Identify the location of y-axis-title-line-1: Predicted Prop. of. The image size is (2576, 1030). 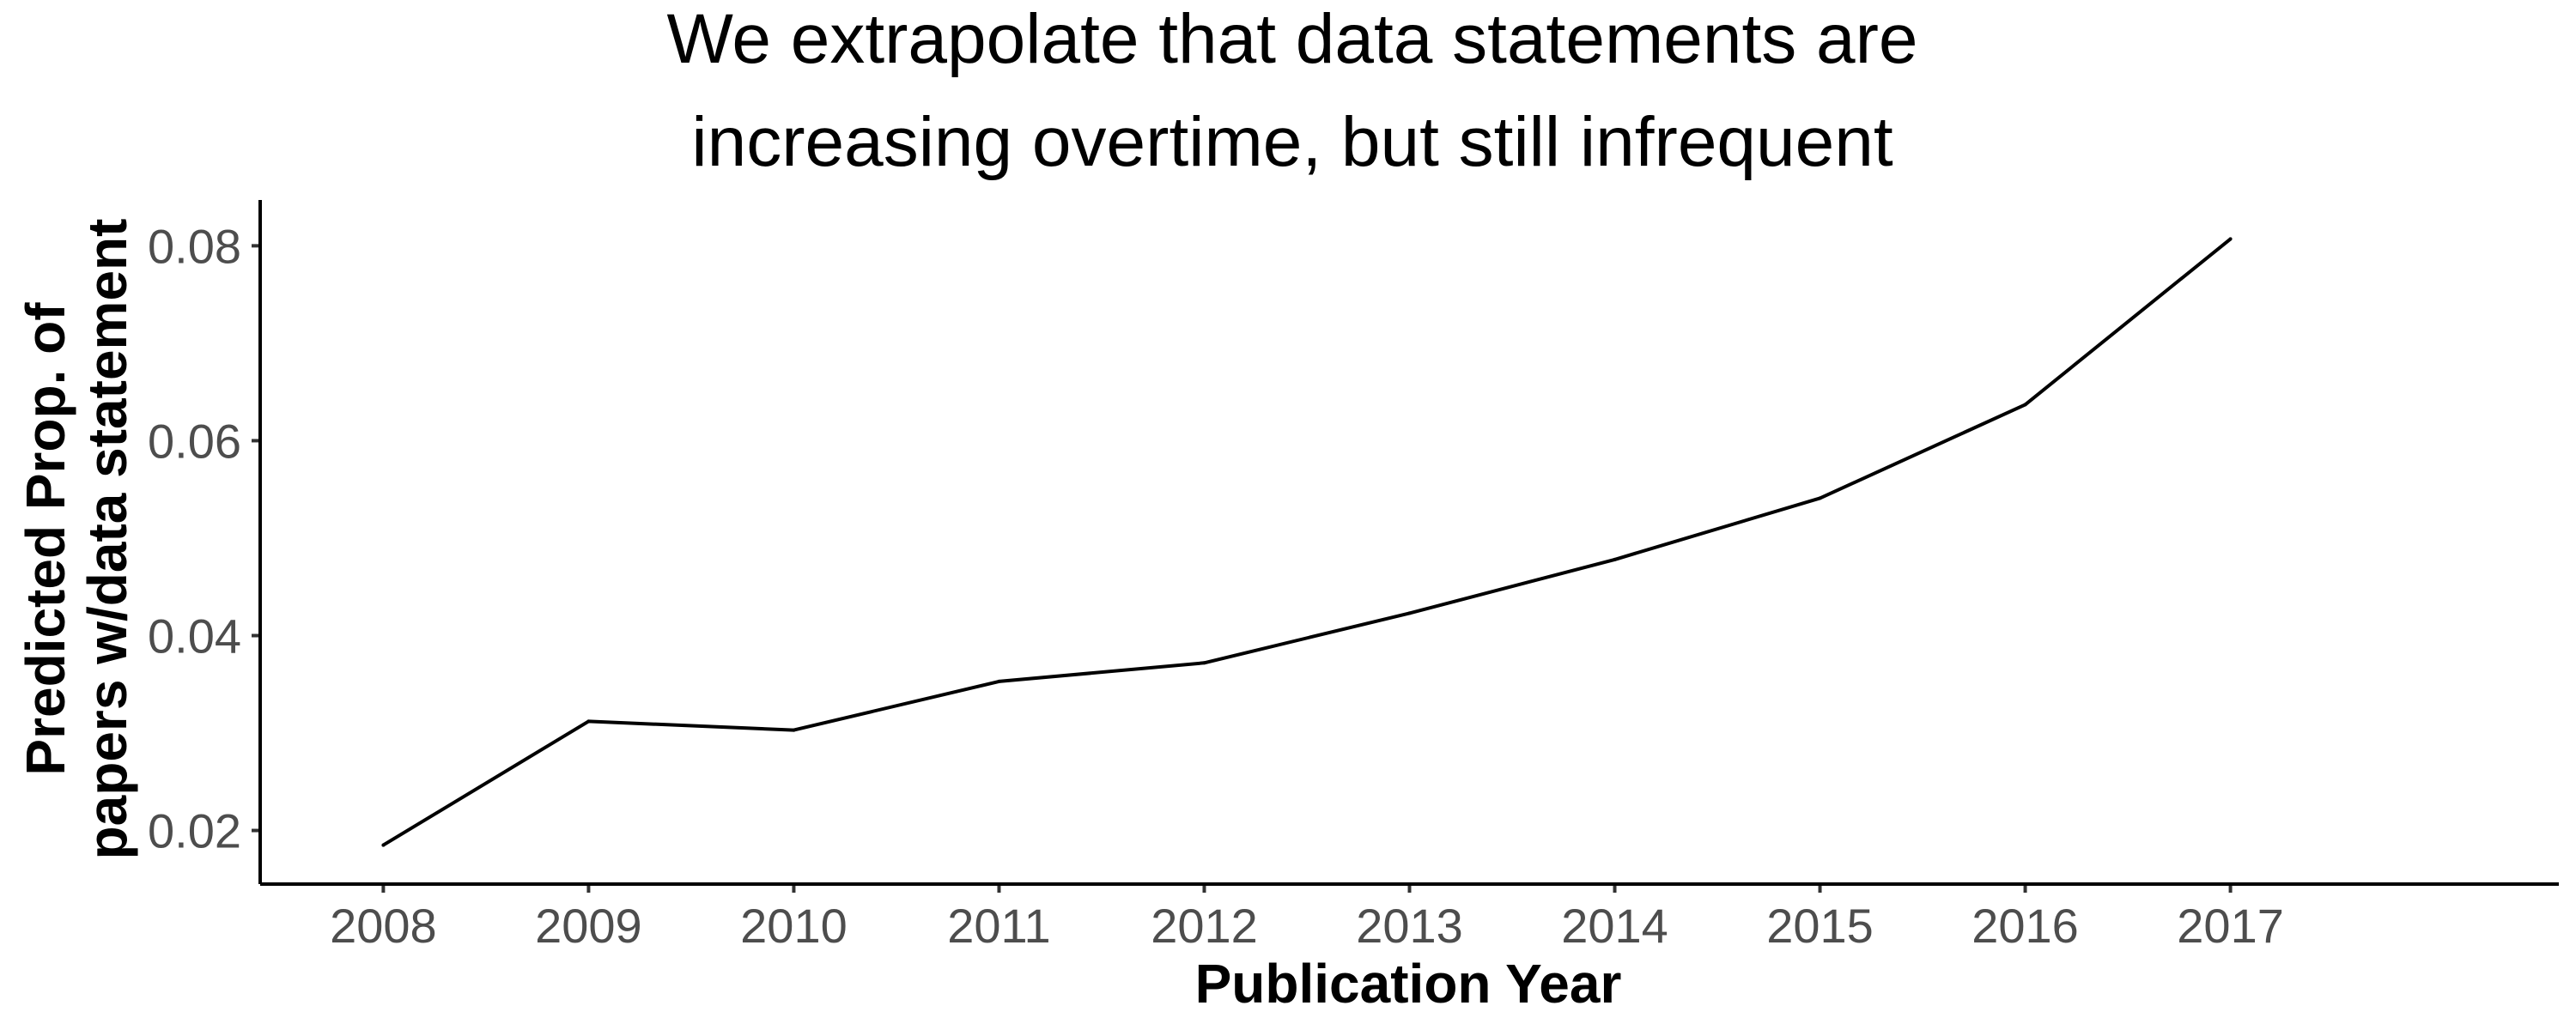
(45, 539).